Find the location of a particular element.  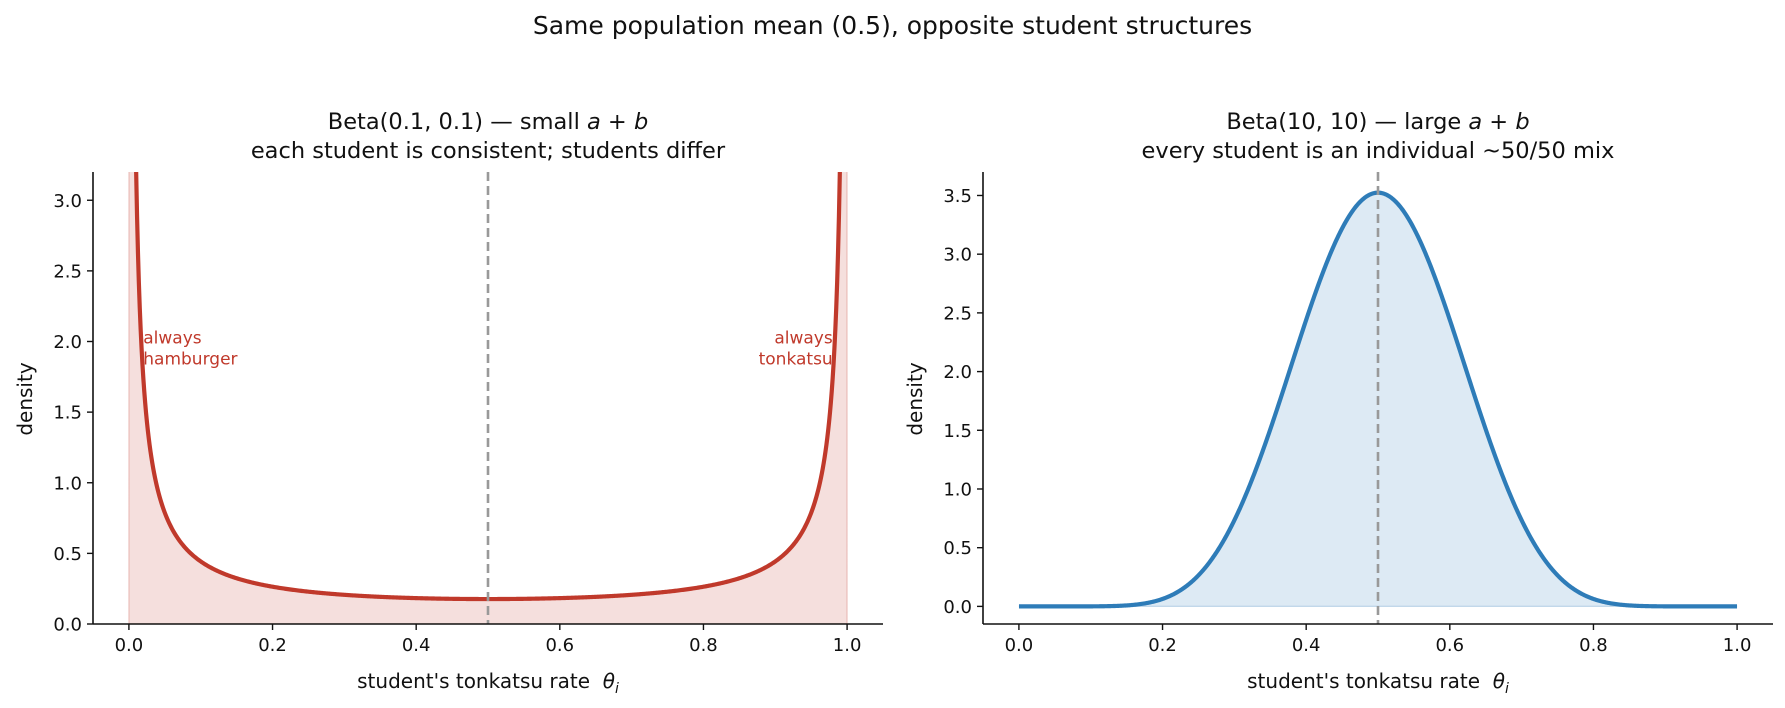

annotation-label: always tonkatsu is located at coordinates (796, 349).